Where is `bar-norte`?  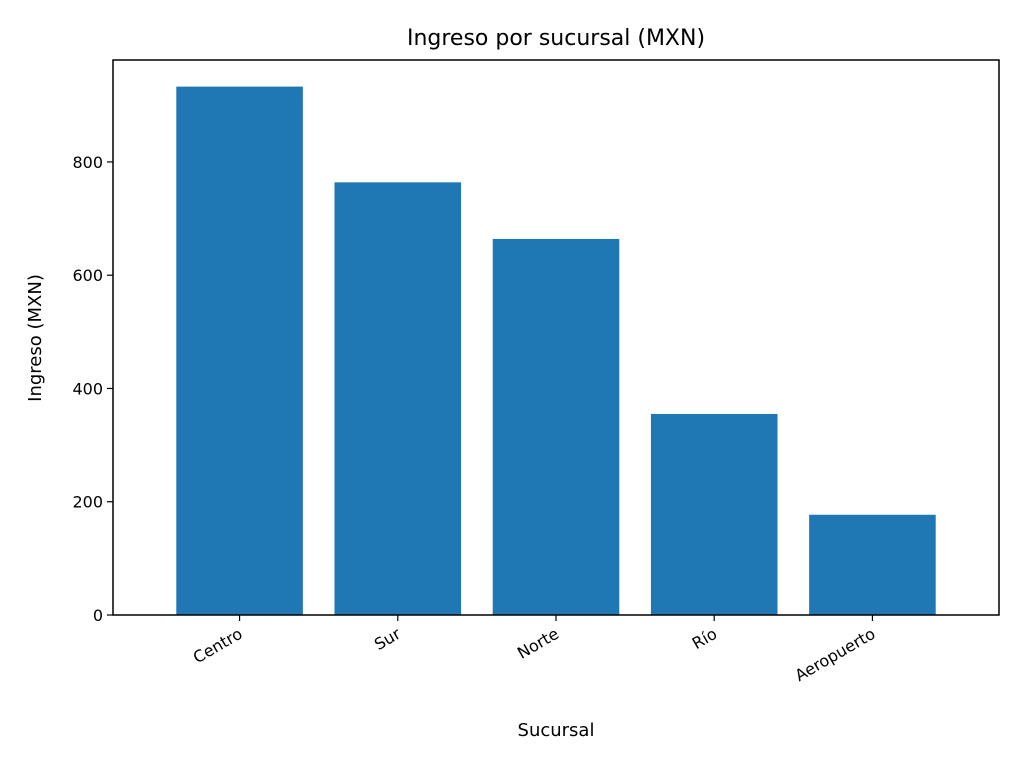
bar-norte is located at coordinates (556, 427).